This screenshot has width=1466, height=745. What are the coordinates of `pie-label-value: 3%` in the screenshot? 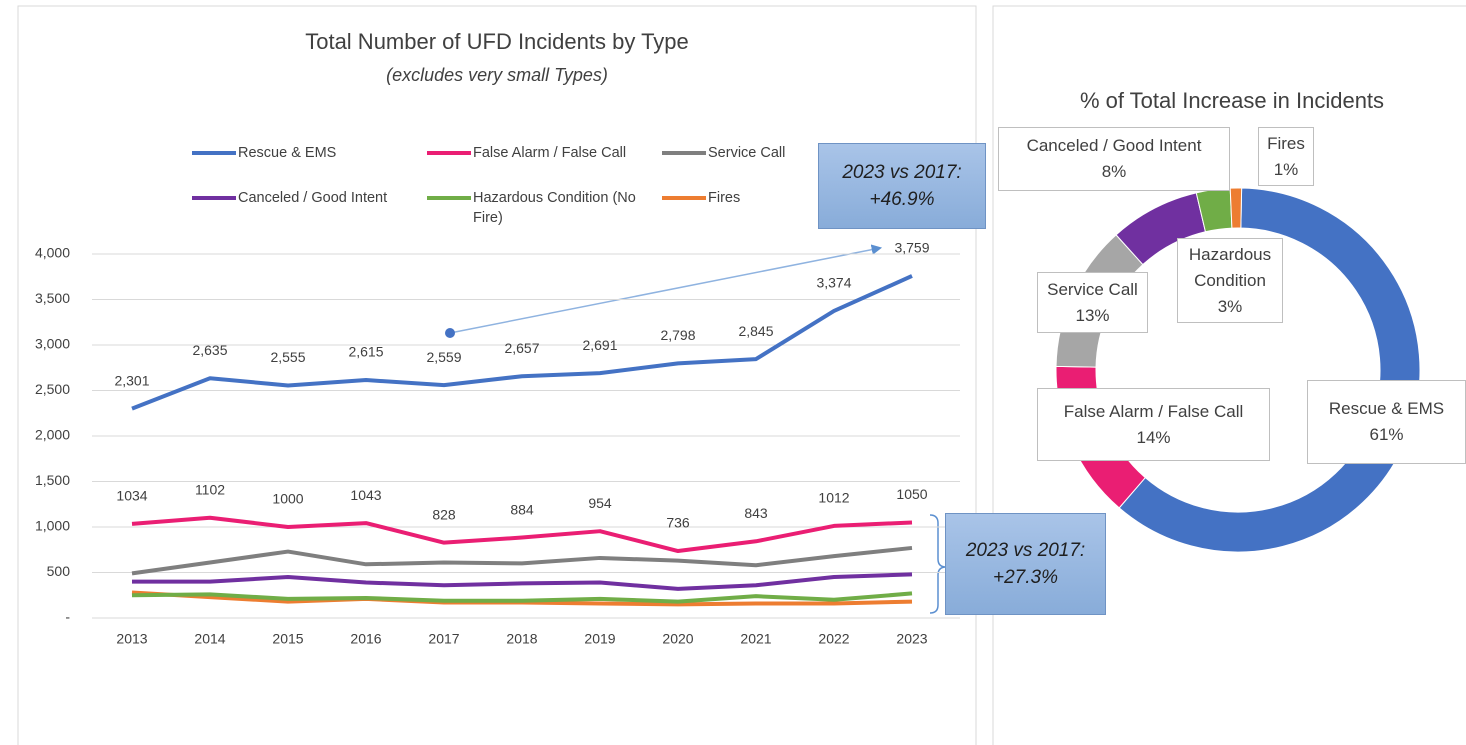 It's located at (1230, 306).